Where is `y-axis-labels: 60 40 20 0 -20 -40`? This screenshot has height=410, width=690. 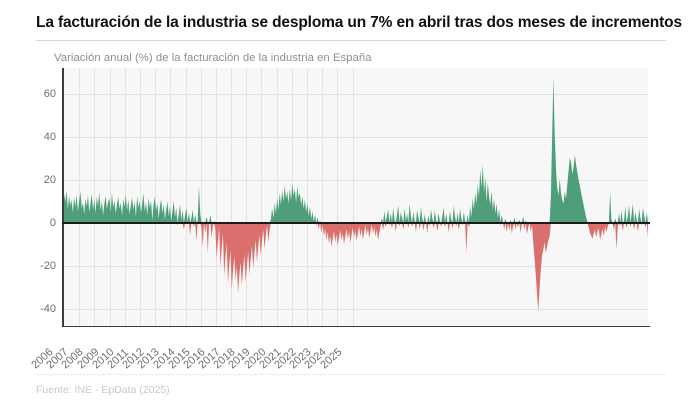 y-axis-labels: 60 40 20 0 -20 -40 is located at coordinates (28, 197).